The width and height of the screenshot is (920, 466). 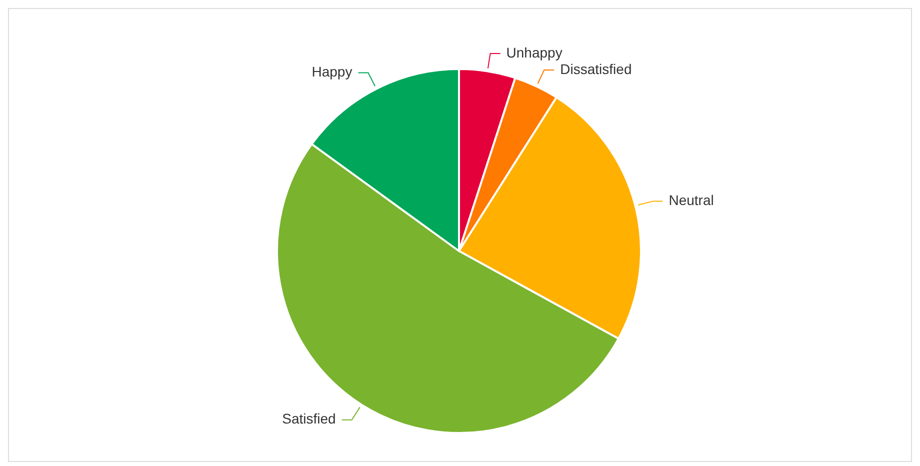 I want to click on slice-label: Satisfied, so click(x=309, y=418).